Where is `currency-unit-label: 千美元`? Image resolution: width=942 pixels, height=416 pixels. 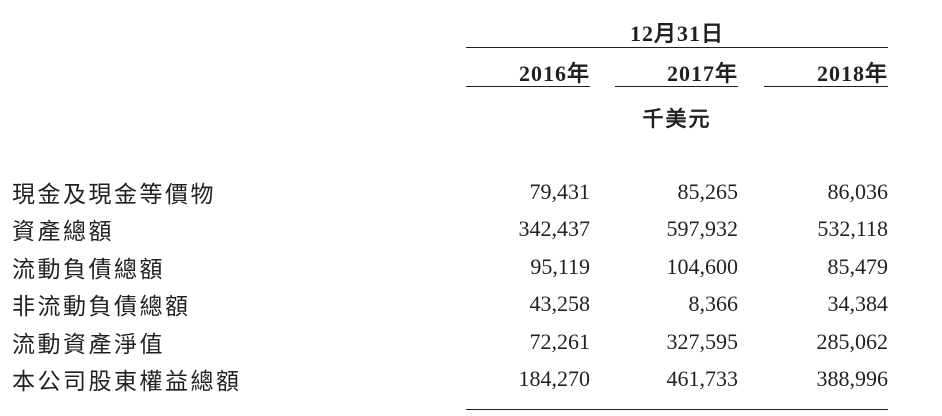
currency-unit-label: 千美元 is located at coordinates (677, 119).